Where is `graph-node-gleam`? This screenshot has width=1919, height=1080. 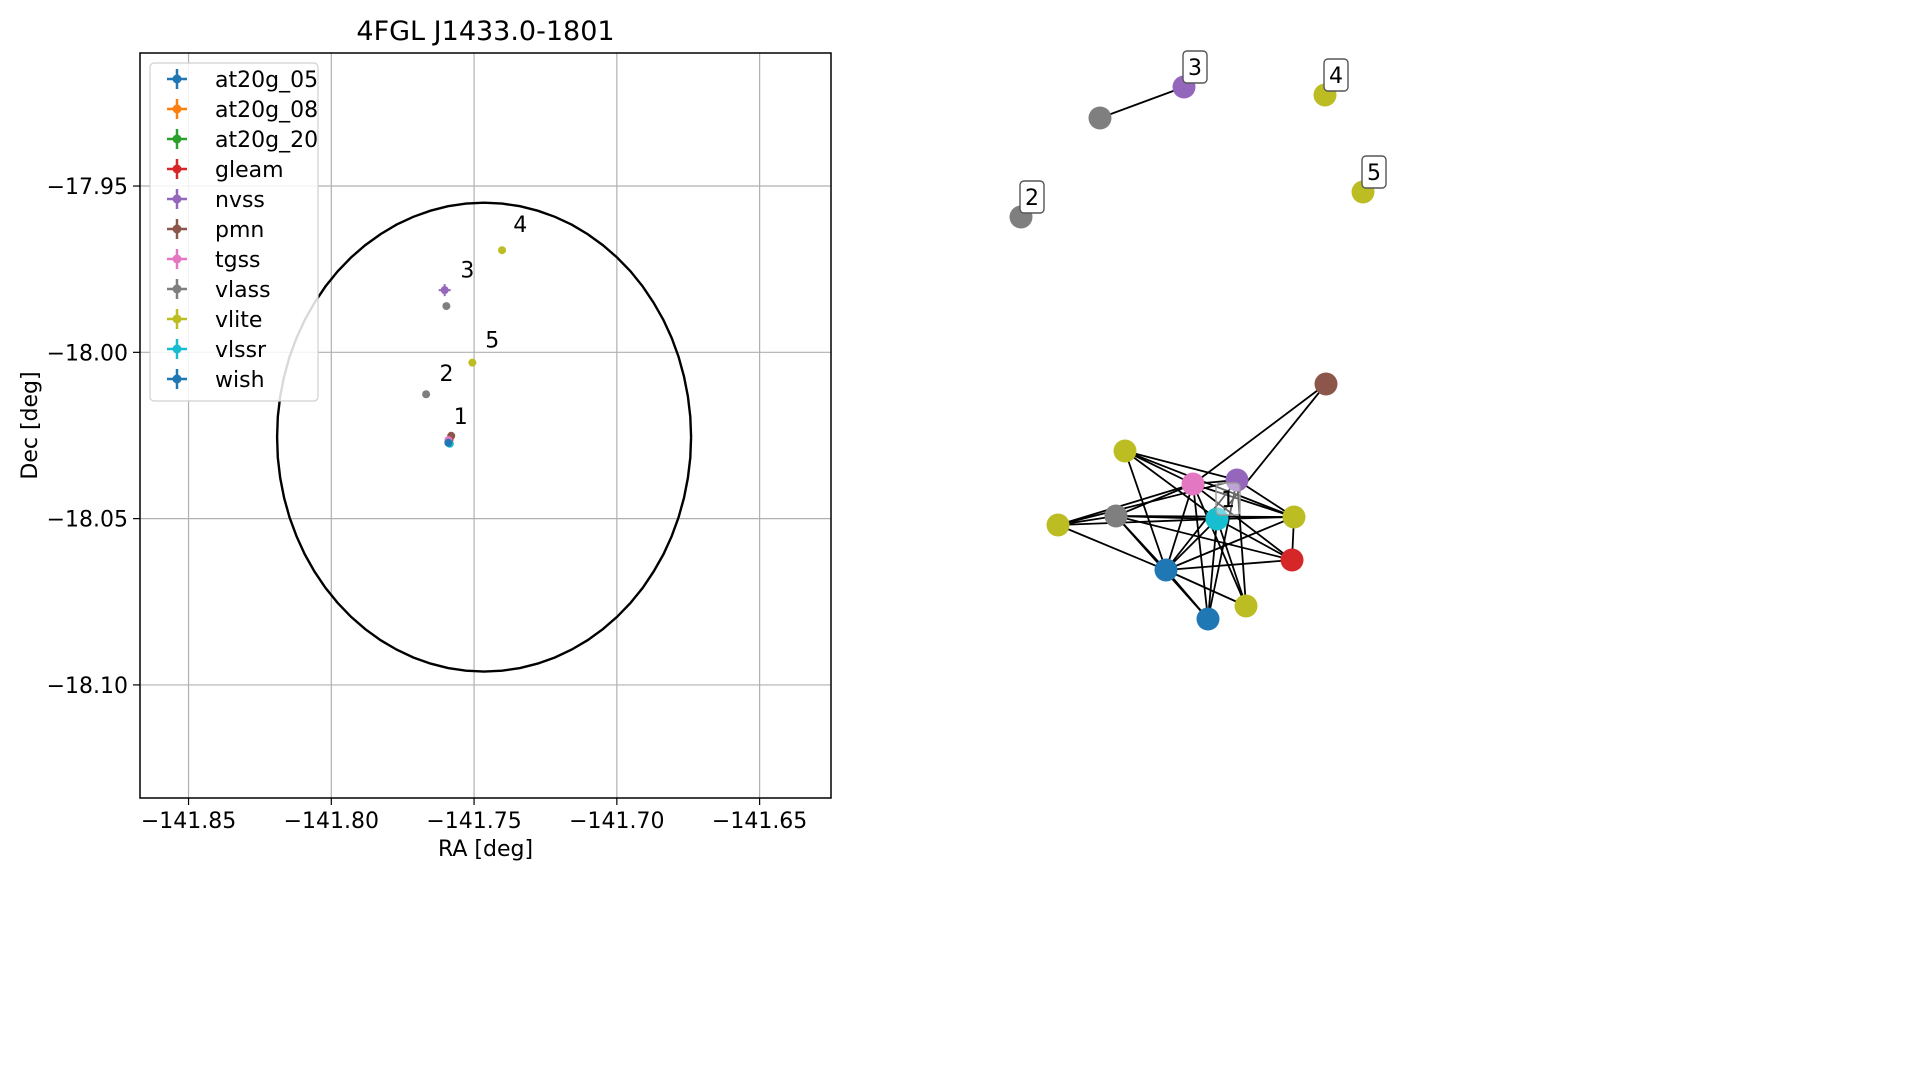 graph-node-gleam is located at coordinates (1292, 560).